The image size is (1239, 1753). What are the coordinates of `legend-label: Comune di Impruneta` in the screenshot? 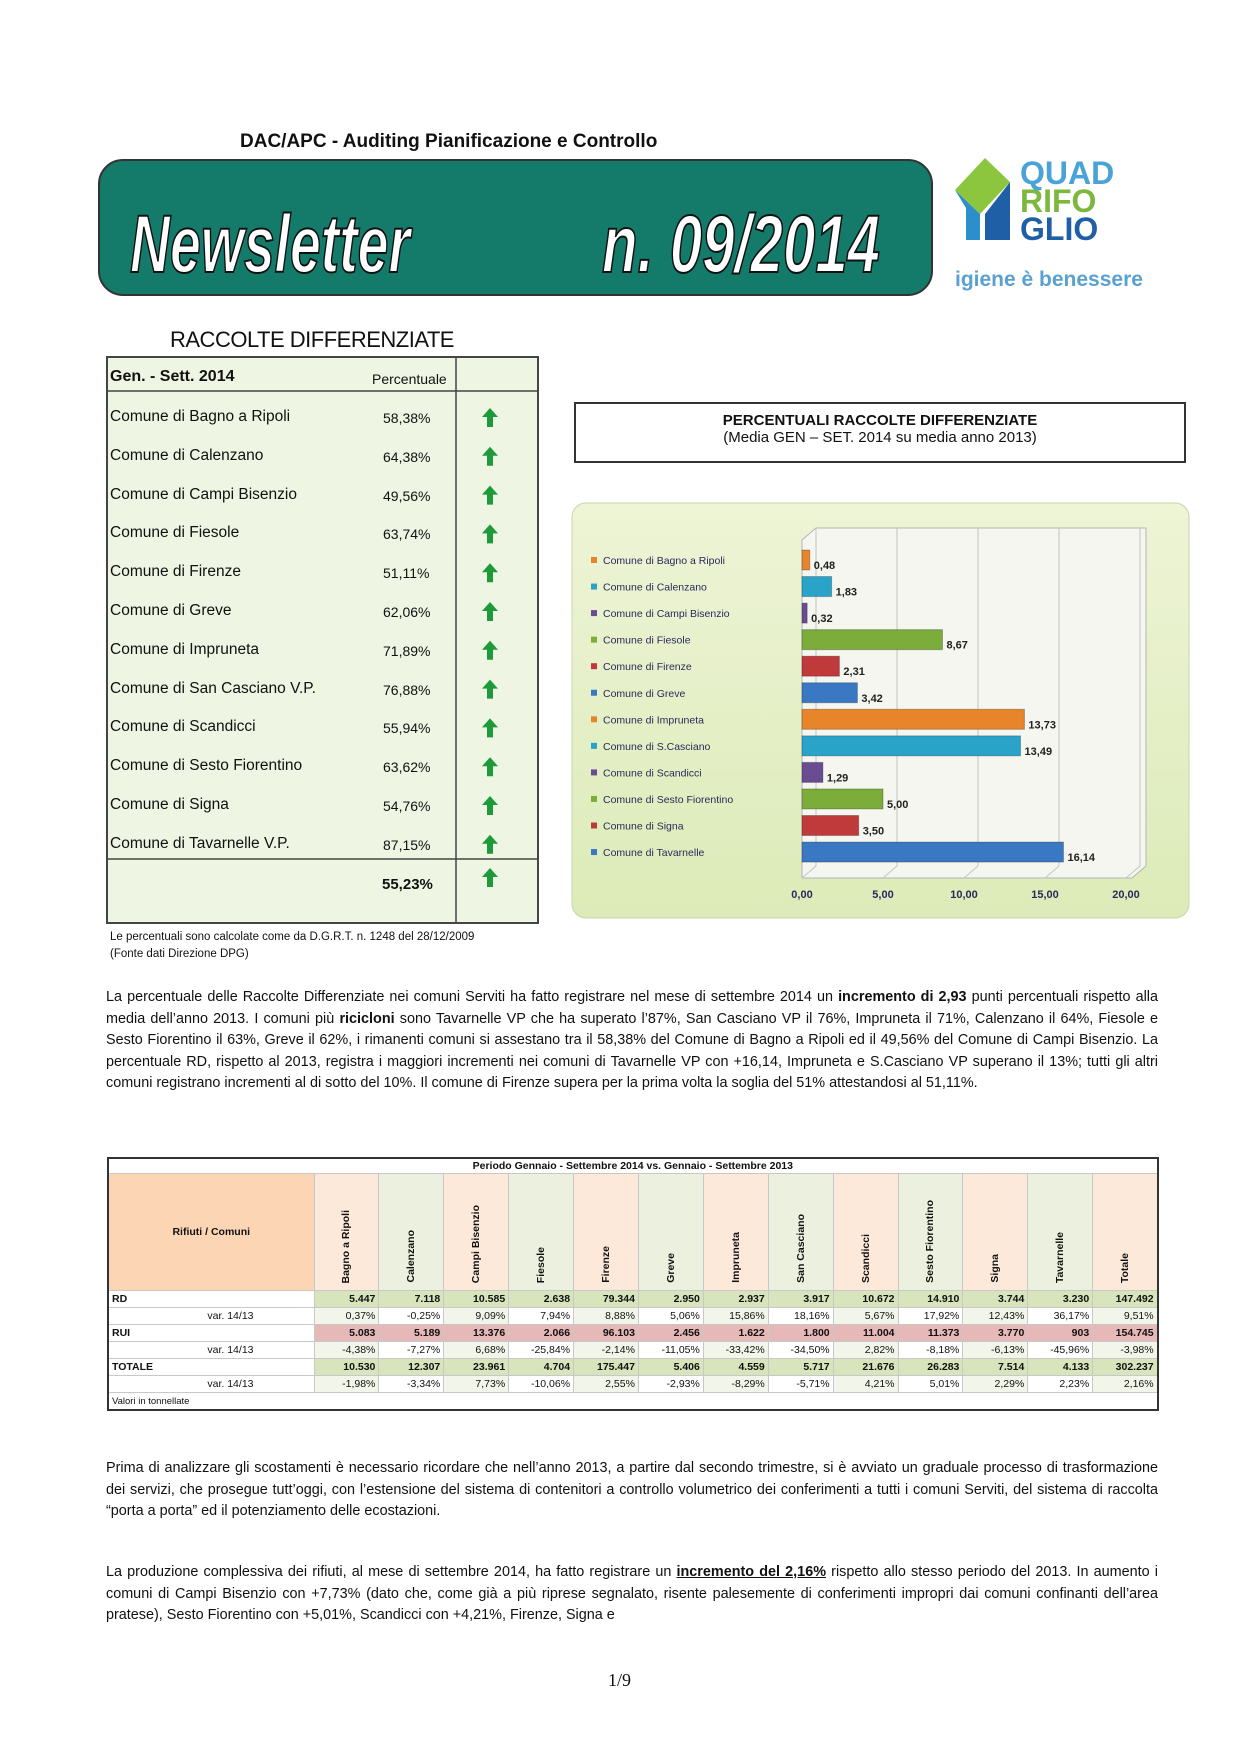 It's located at (653, 720).